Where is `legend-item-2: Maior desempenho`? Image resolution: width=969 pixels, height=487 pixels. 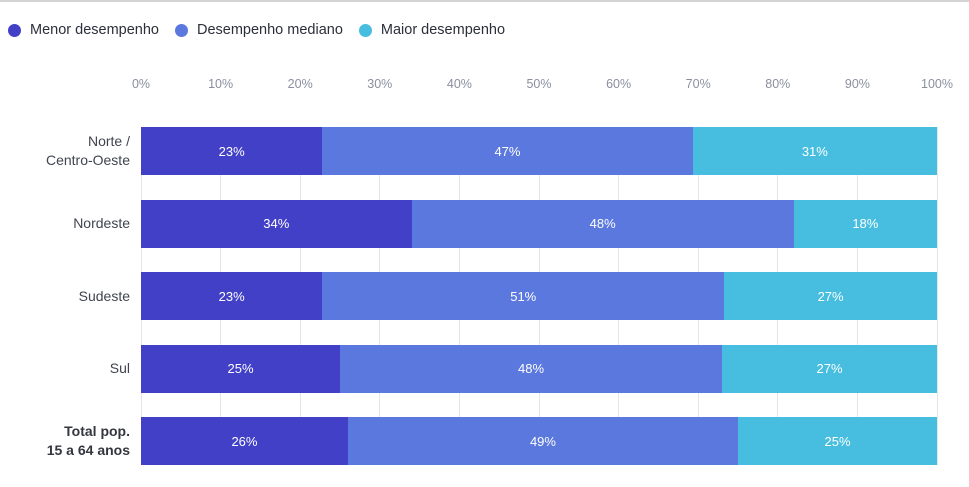
legend-item-2: Maior desempenho is located at coordinates (432, 30).